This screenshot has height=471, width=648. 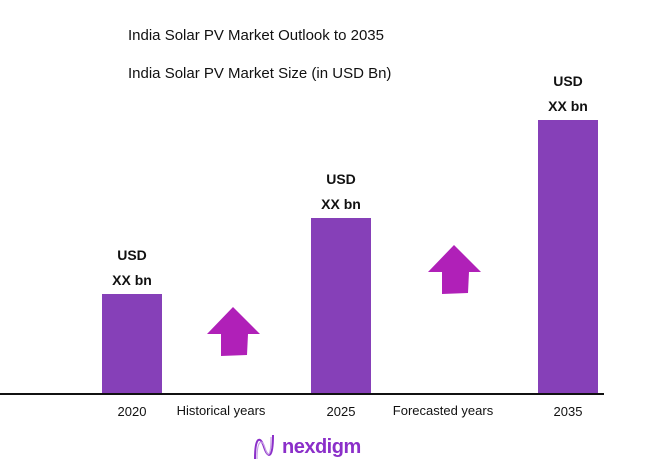 What do you see at coordinates (233, 331) in the screenshot?
I see `growth-arrow-historical-icon` at bounding box center [233, 331].